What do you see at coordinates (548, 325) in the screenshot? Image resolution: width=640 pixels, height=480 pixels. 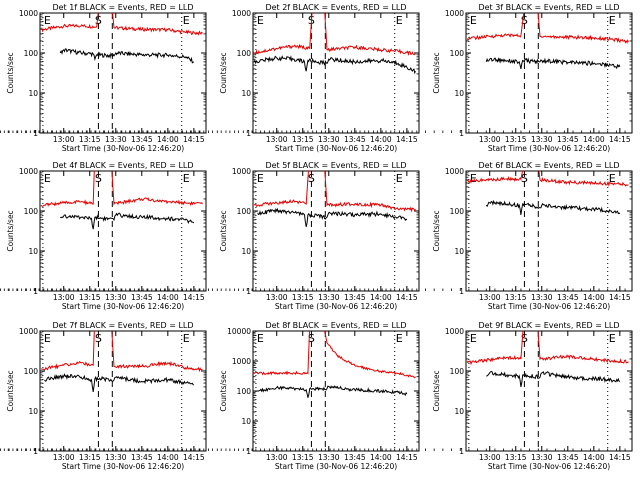 I see `panel-title: Det 9f BLACK = Events, RED = LLD` at bounding box center [548, 325].